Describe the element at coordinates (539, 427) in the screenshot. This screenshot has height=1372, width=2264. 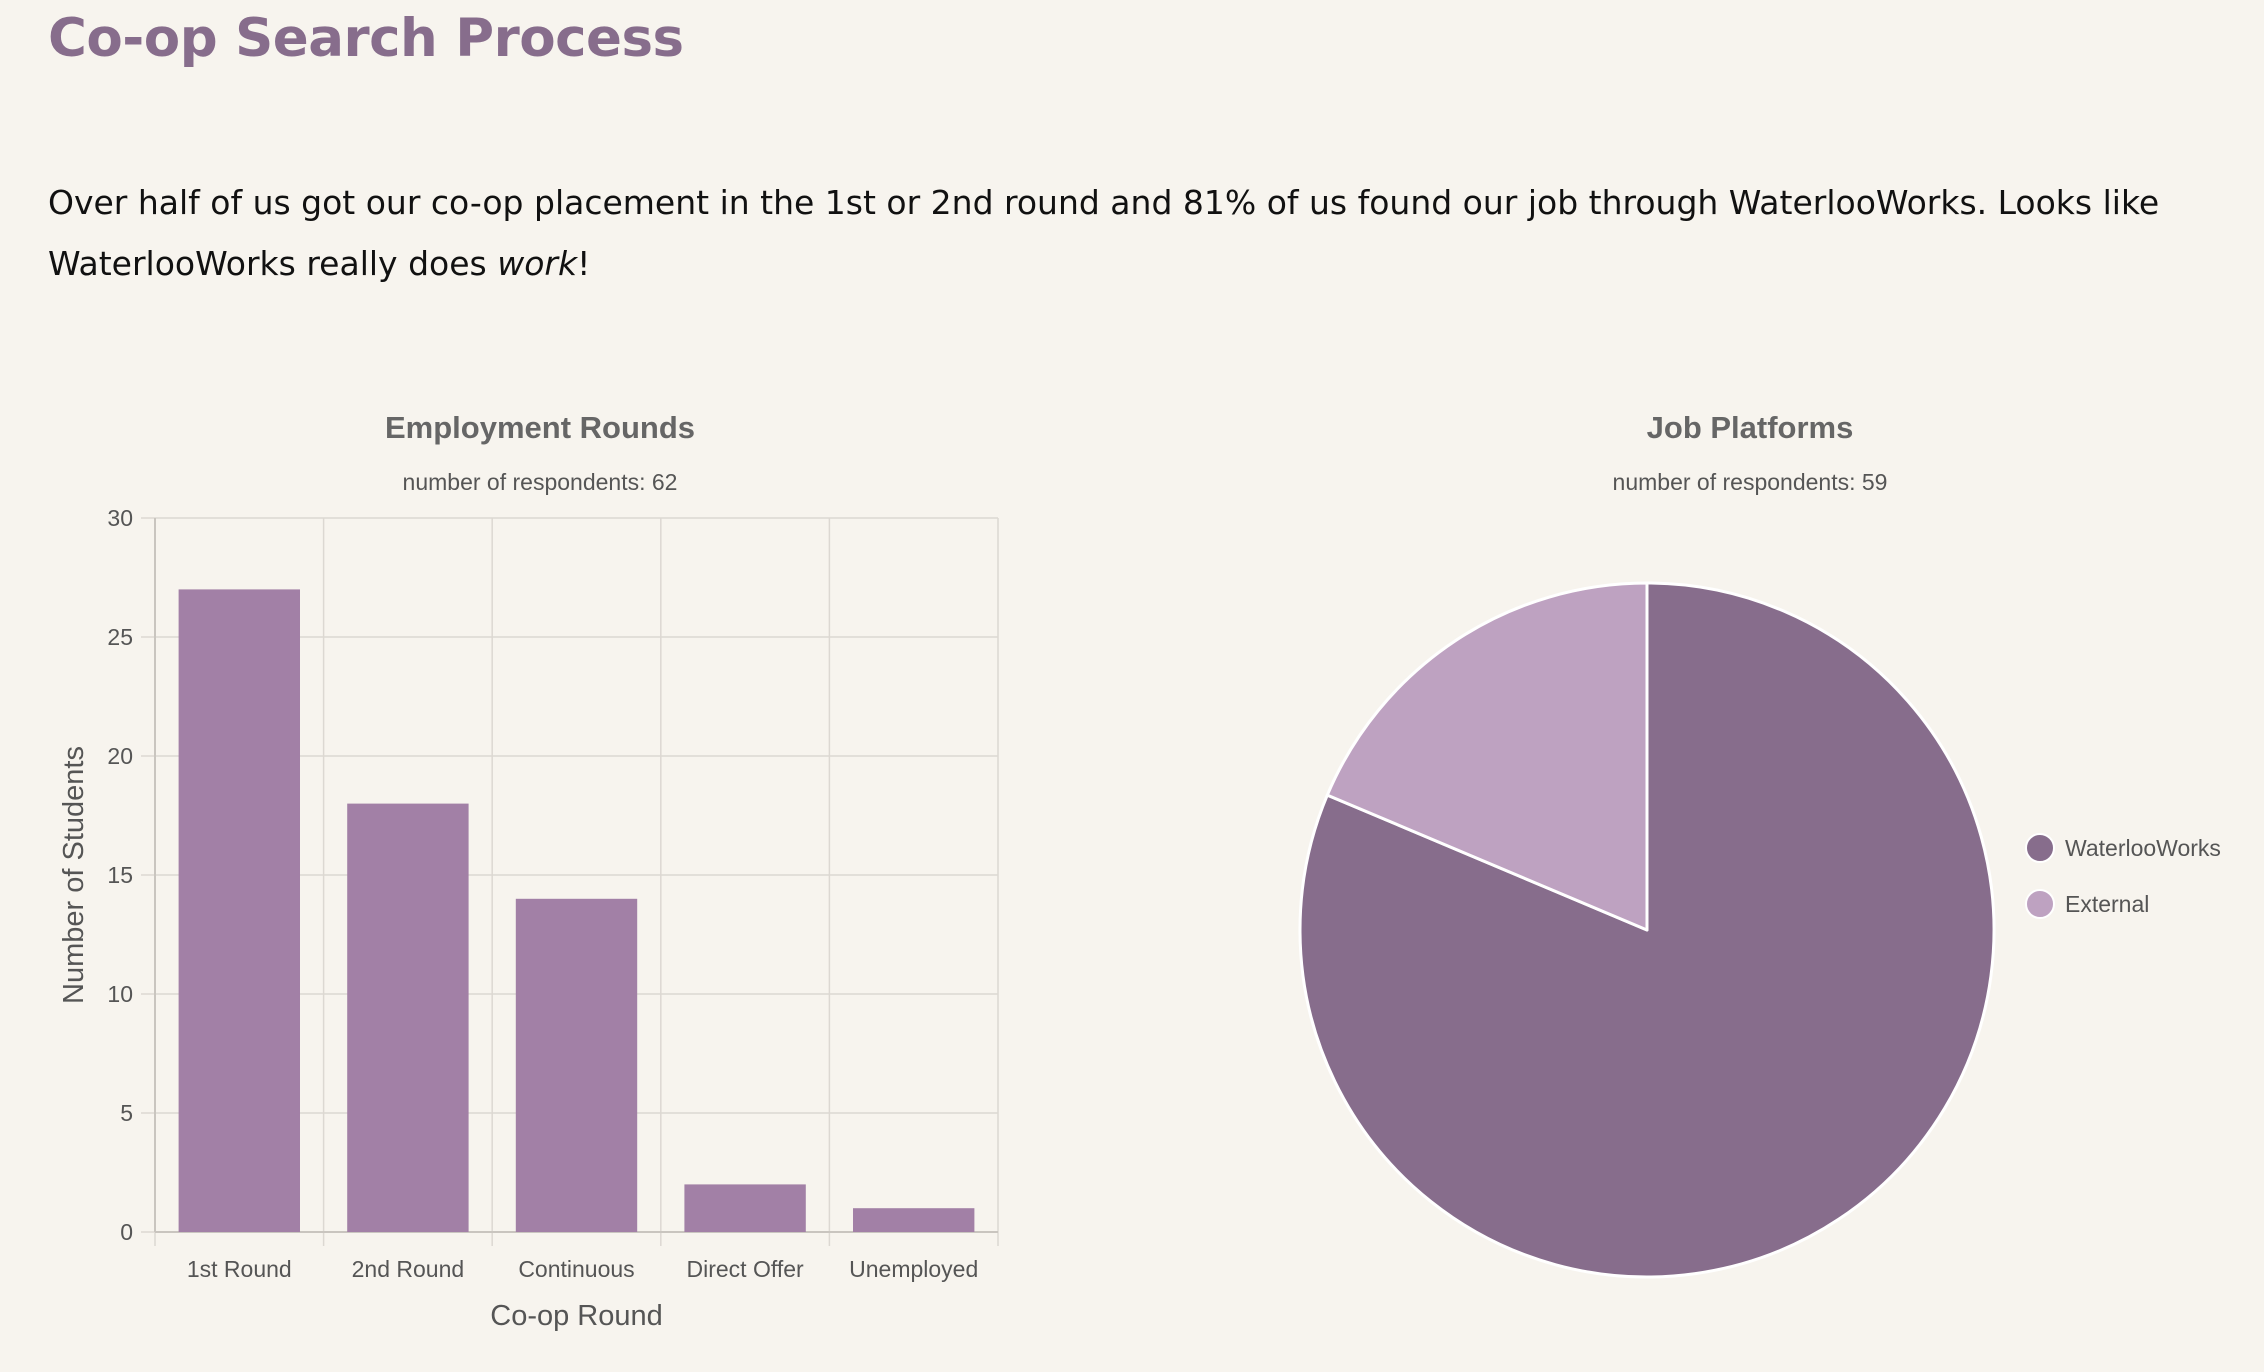
I see `chart-title: Employment Rounds` at that location.